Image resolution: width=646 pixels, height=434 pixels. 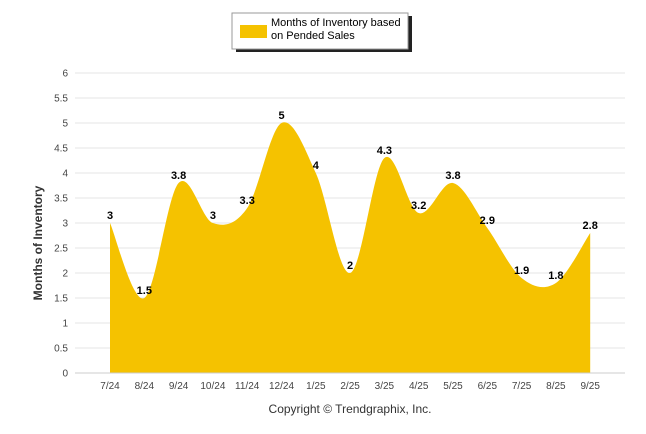 What do you see at coordinates (61, 199) in the screenshot?
I see `y-tick-label: 3.5` at bounding box center [61, 199].